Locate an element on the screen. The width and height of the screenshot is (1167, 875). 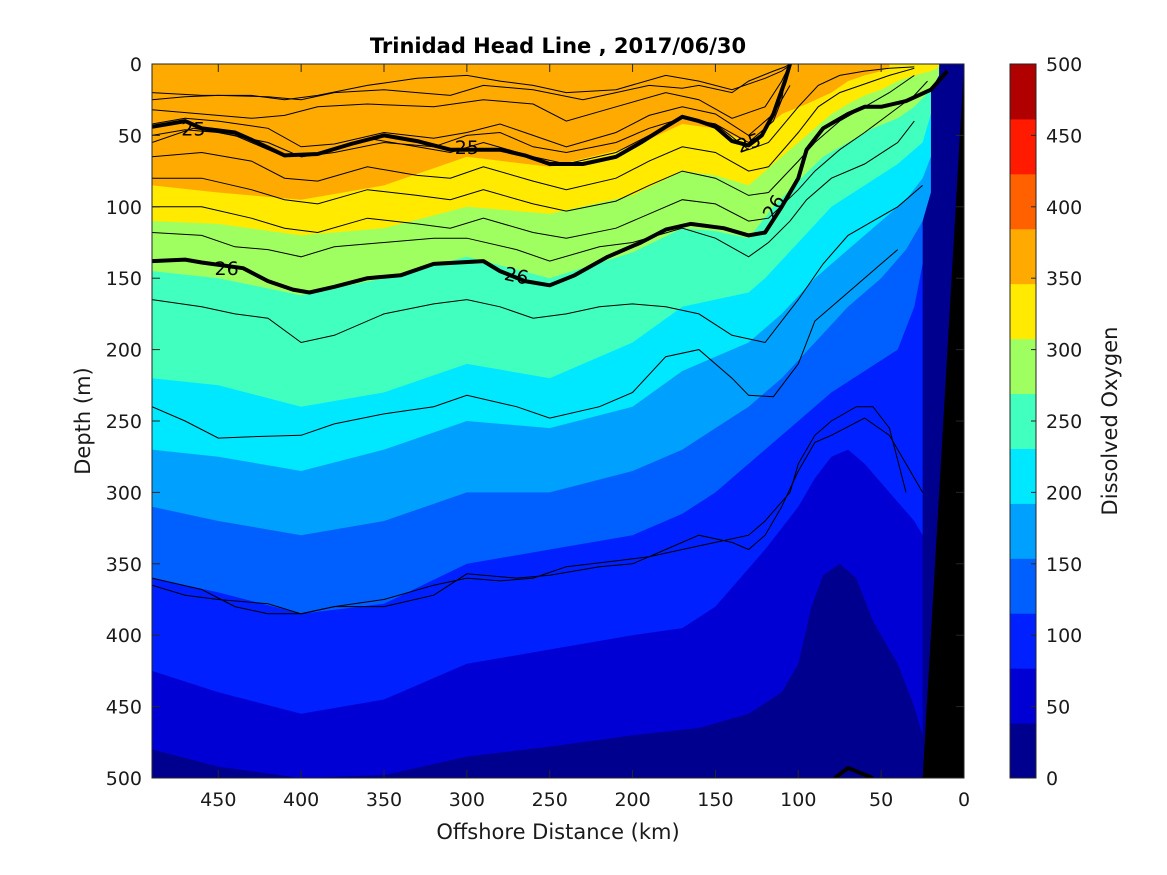
colorbar-ticks: 0 50 100 150 200 250 300 350 400 450 500 is located at coordinates (1056, 422).